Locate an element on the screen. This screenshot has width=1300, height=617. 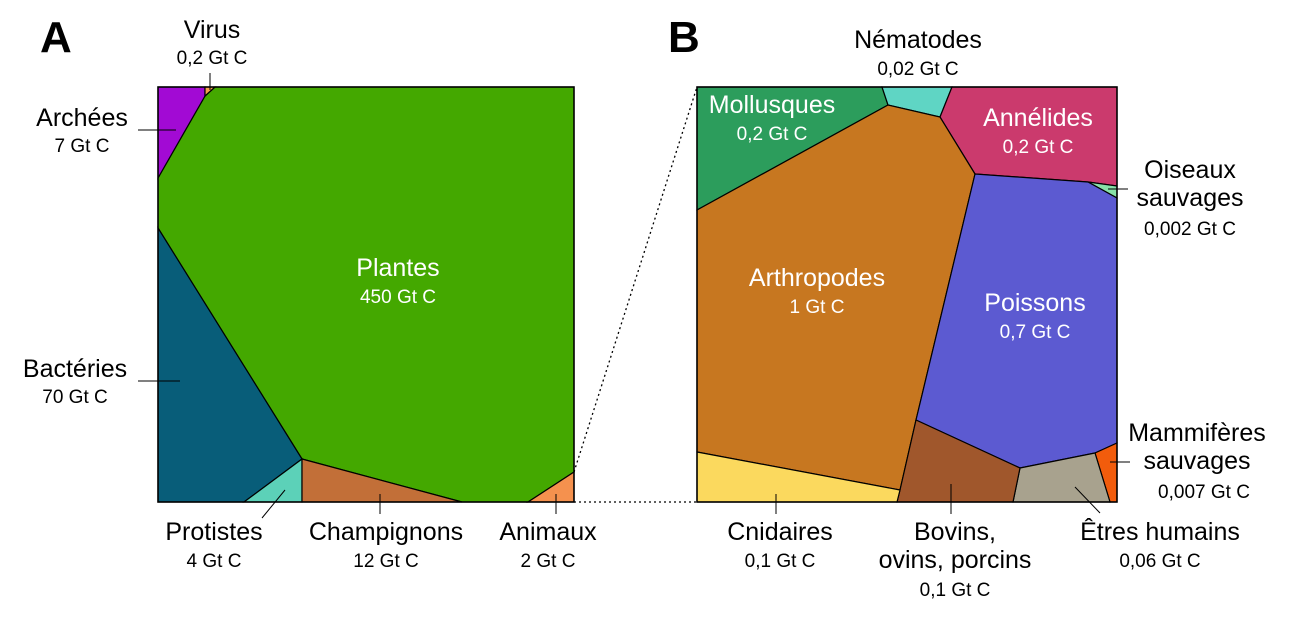
label-archees-value: 7 Gt C is located at coordinates (82, 146).